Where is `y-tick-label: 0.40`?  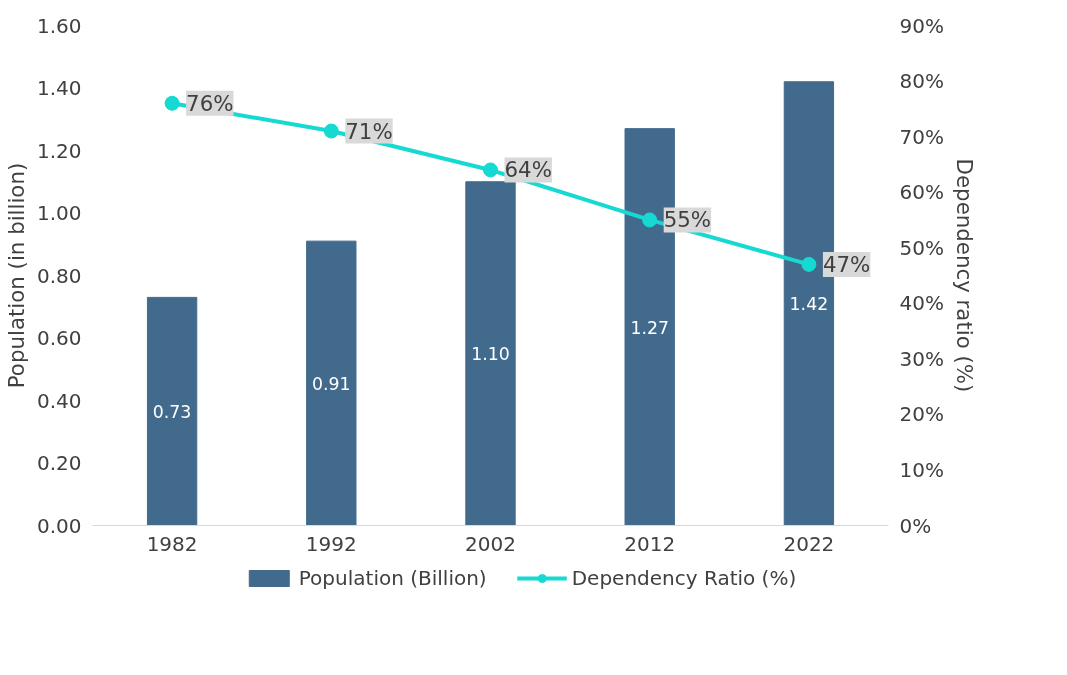
y-tick-label: 0.40 is located at coordinates (59, 400).